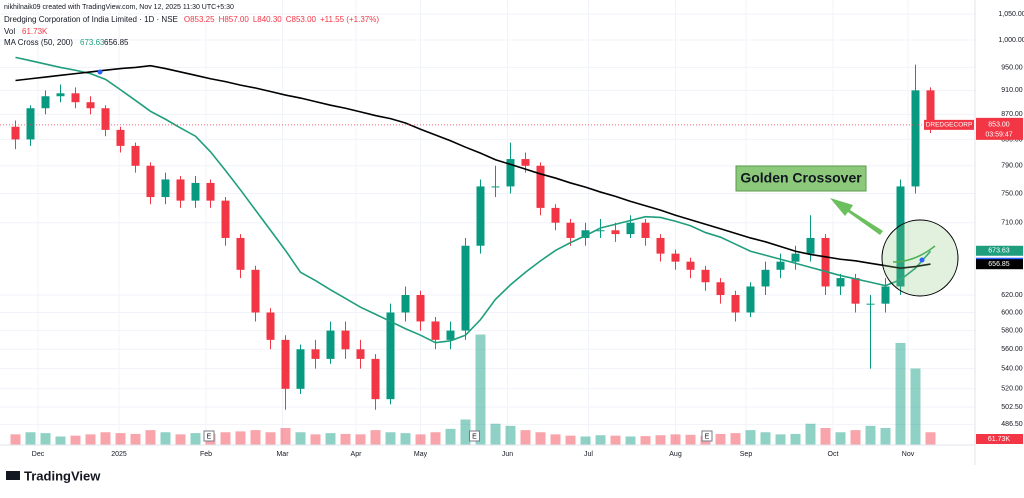 The width and height of the screenshot is (1024, 498). Describe the element at coordinates (588, 454) in the screenshot. I see `x-tick-label: Jul` at that location.